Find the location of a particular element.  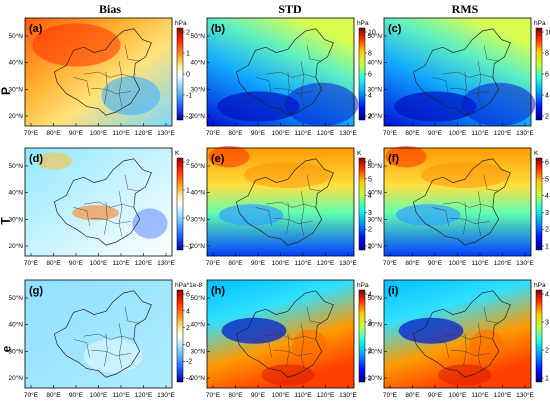

mid-value-region is located at coordinates (113, 355).